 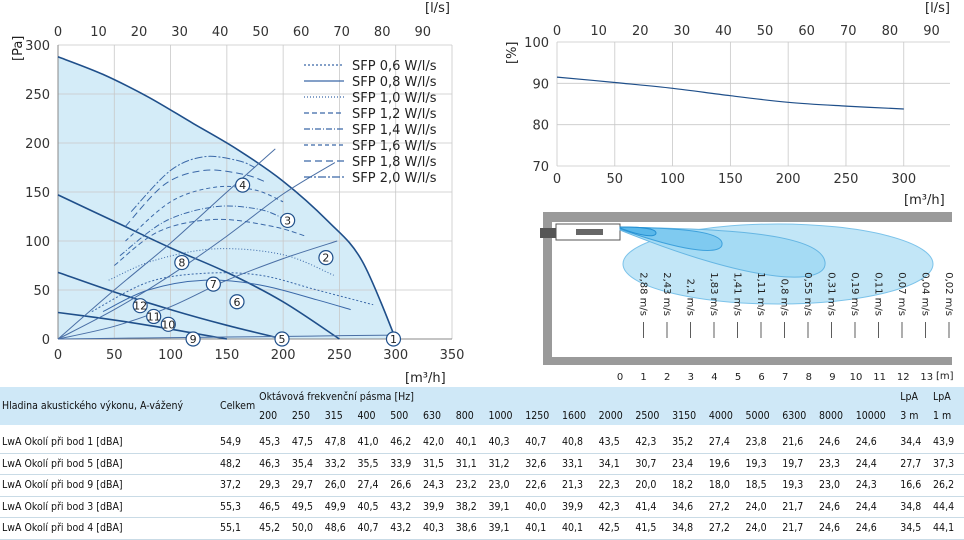 What do you see at coordinates (667, 377) in the screenshot?
I see `distance-tick-label: 2` at bounding box center [667, 377].